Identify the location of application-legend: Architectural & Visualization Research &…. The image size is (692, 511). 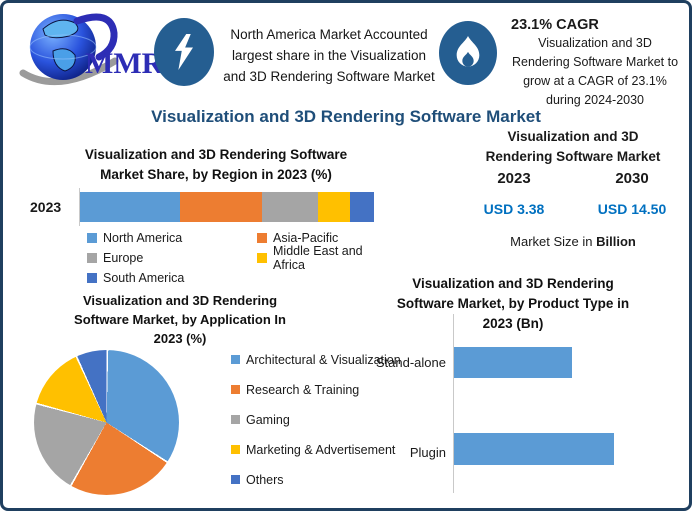
(316, 419).